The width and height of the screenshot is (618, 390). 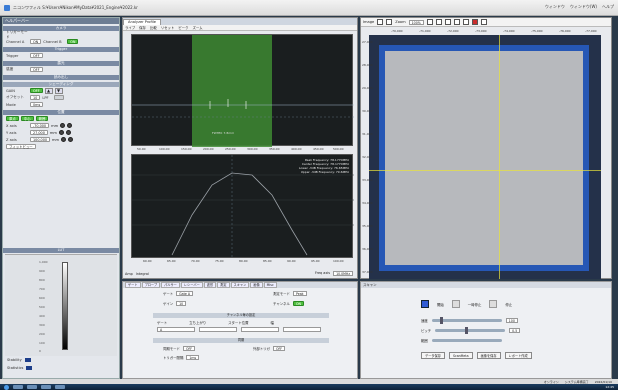 What do you see at coordinates (27, 118) in the screenshot?
I see `center-button: 中心` at bounding box center [27, 118].